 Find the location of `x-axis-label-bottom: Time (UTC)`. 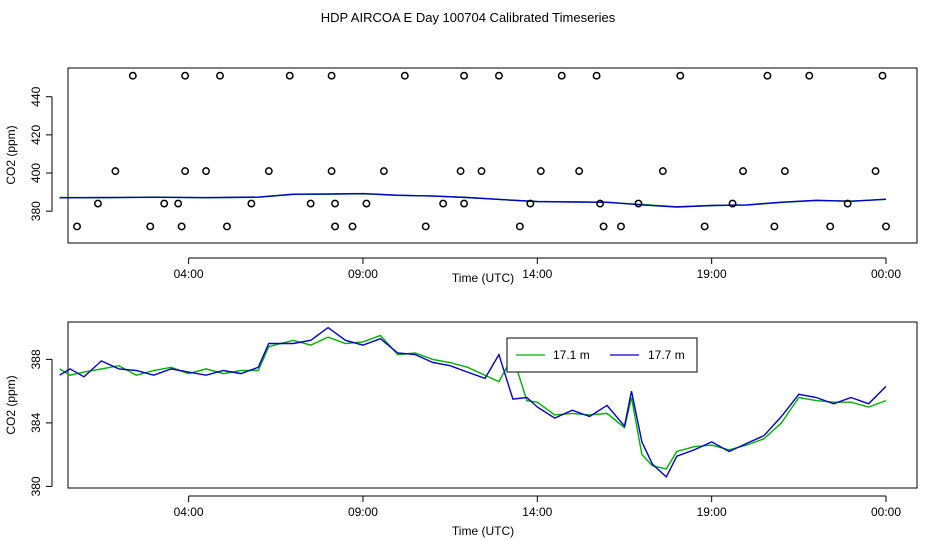

x-axis-label-bottom: Time (UTC) is located at coordinates (483, 531).